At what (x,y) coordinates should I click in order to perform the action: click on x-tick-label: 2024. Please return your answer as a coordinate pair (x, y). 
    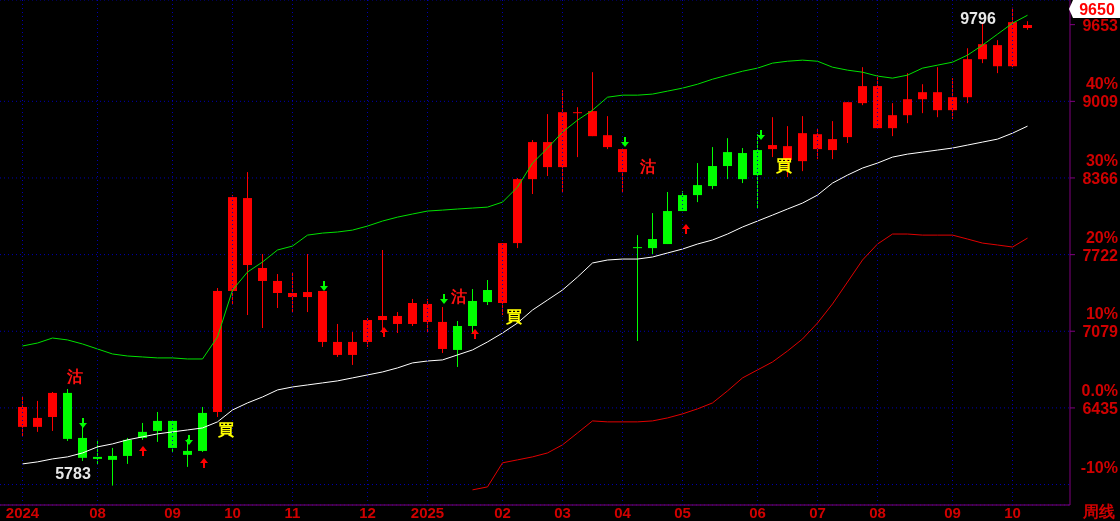
    Looking at the image, I should click on (22, 512).